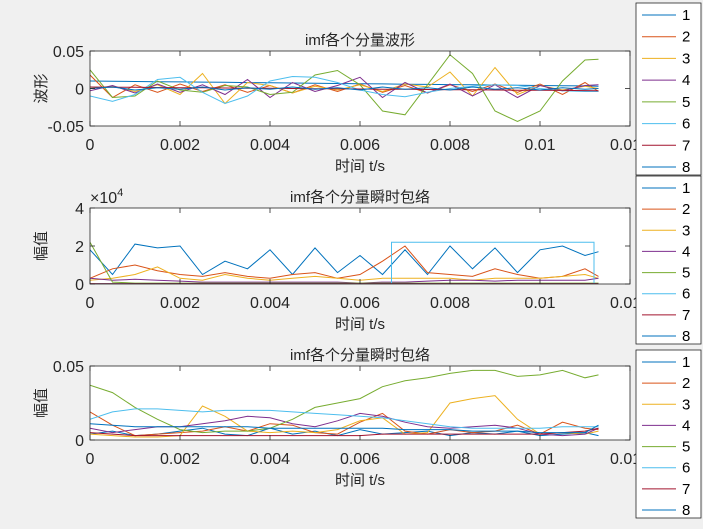 The height and width of the screenshot is (529, 703). Describe the element at coordinates (79, 209) in the screenshot. I see `y-tick-label: 4` at that location.